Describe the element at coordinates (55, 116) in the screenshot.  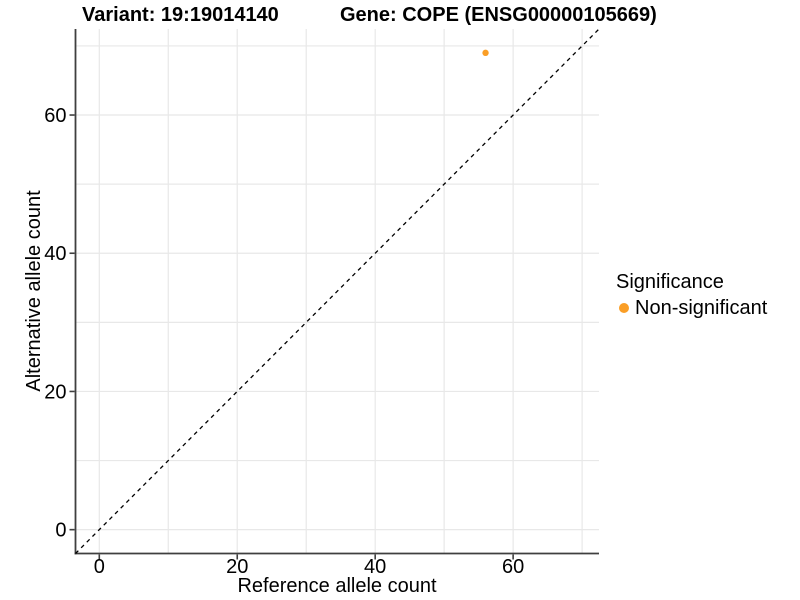
I see `y-tick-label: 60` at that location.